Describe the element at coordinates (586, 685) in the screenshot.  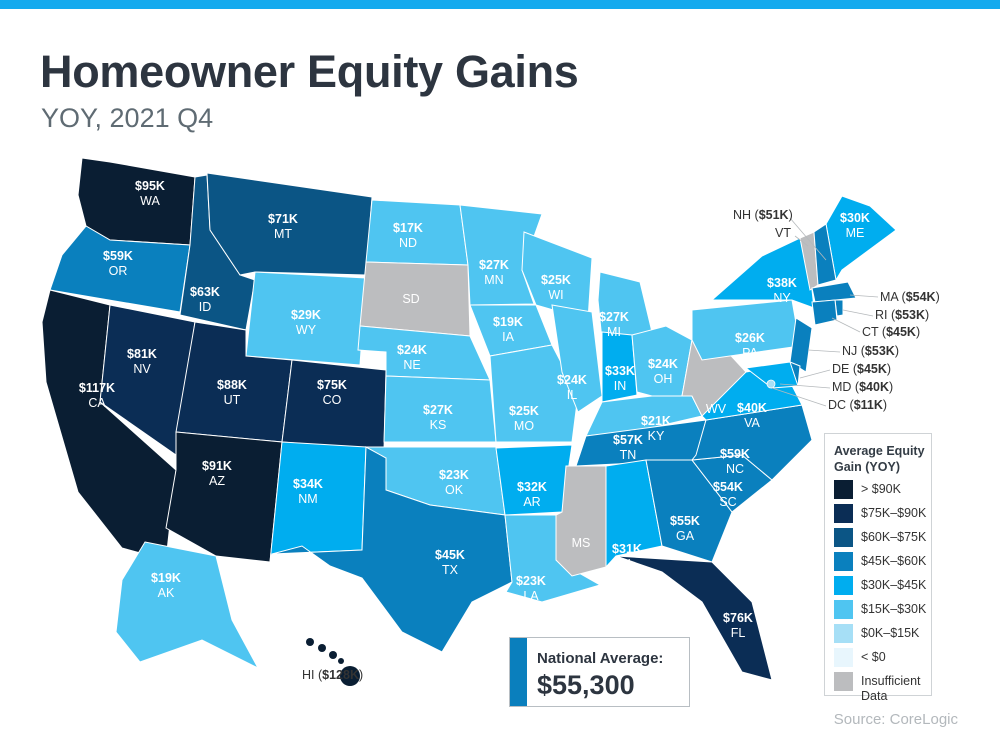
I see `national-average-value: $55,300` at that location.